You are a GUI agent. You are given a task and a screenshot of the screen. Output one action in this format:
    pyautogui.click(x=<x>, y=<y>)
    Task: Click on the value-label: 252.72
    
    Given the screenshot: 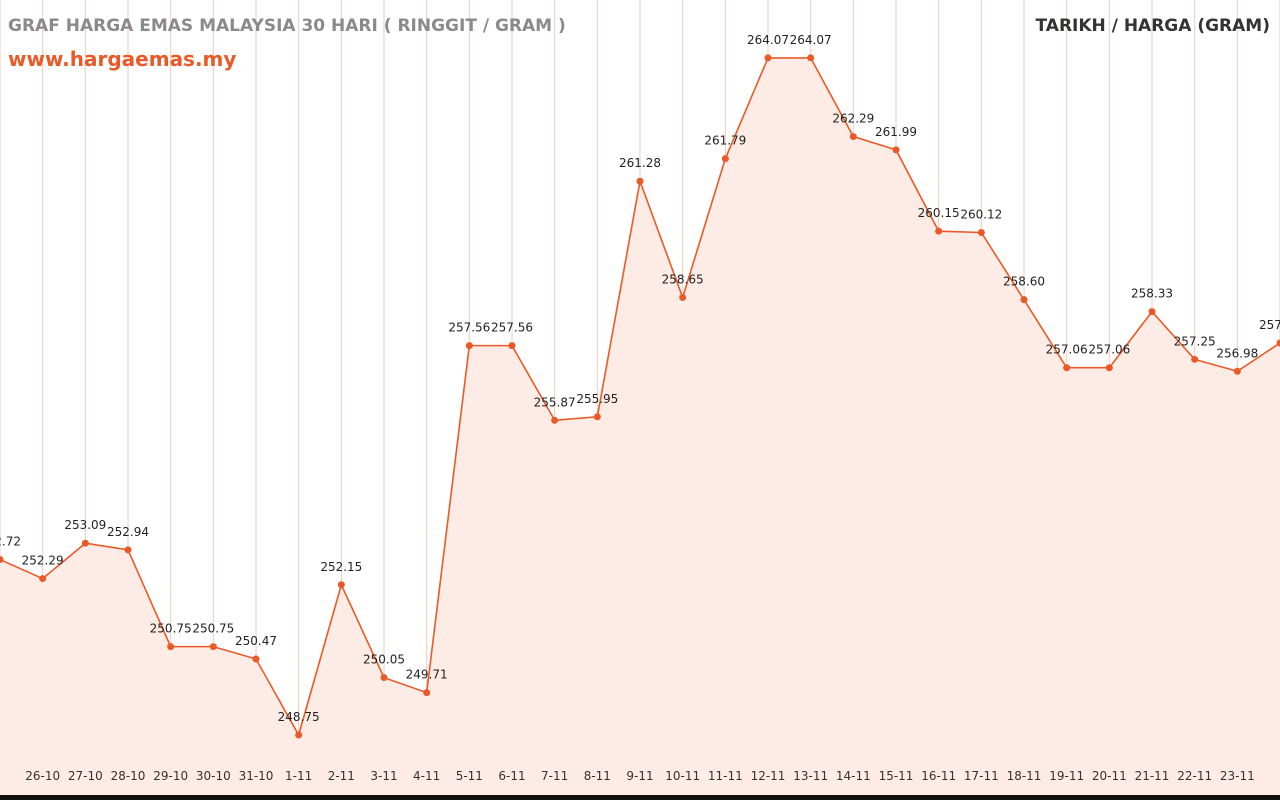 What is the action you would take?
    pyautogui.click(x=10, y=542)
    